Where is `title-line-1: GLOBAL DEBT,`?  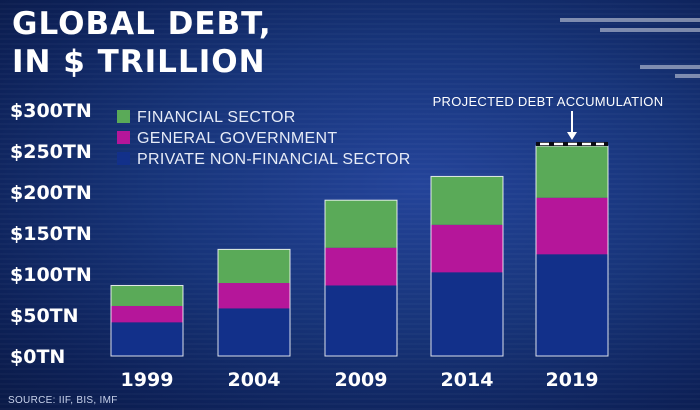 title-line-1: GLOBAL DEBT, is located at coordinates (142, 24).